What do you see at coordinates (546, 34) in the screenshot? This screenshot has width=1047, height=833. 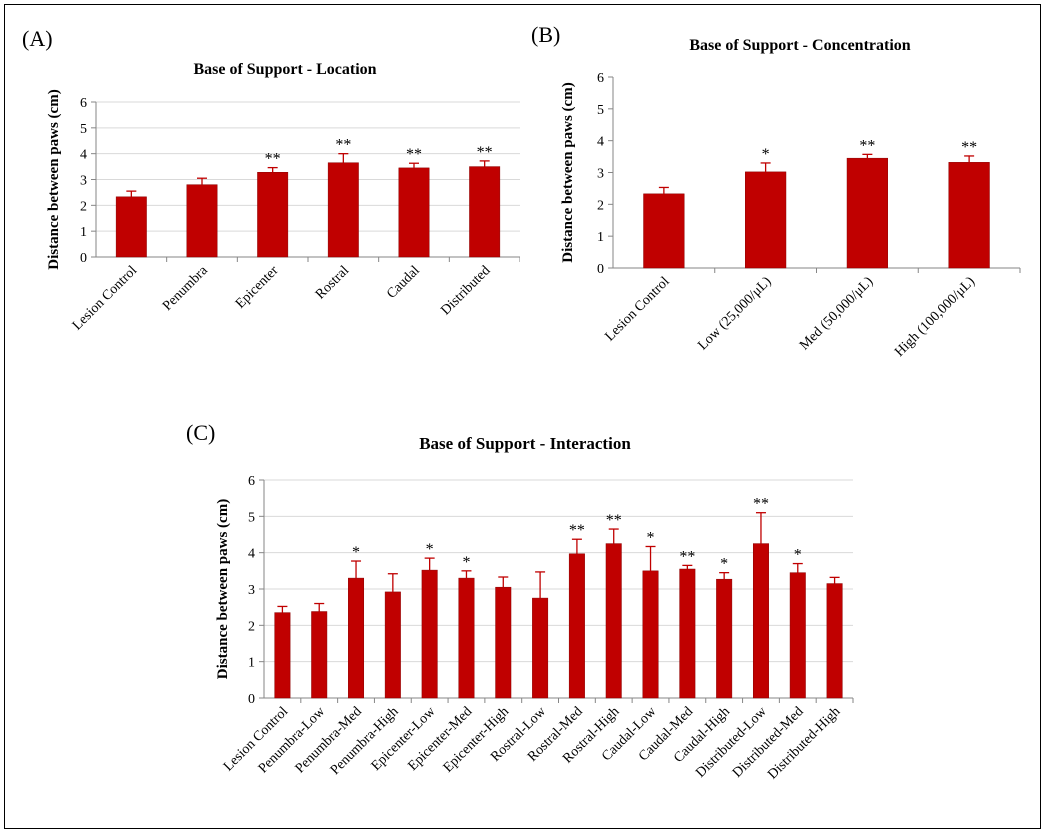 I see `panel-label-b: (B)` at bounding box center [546, 34].